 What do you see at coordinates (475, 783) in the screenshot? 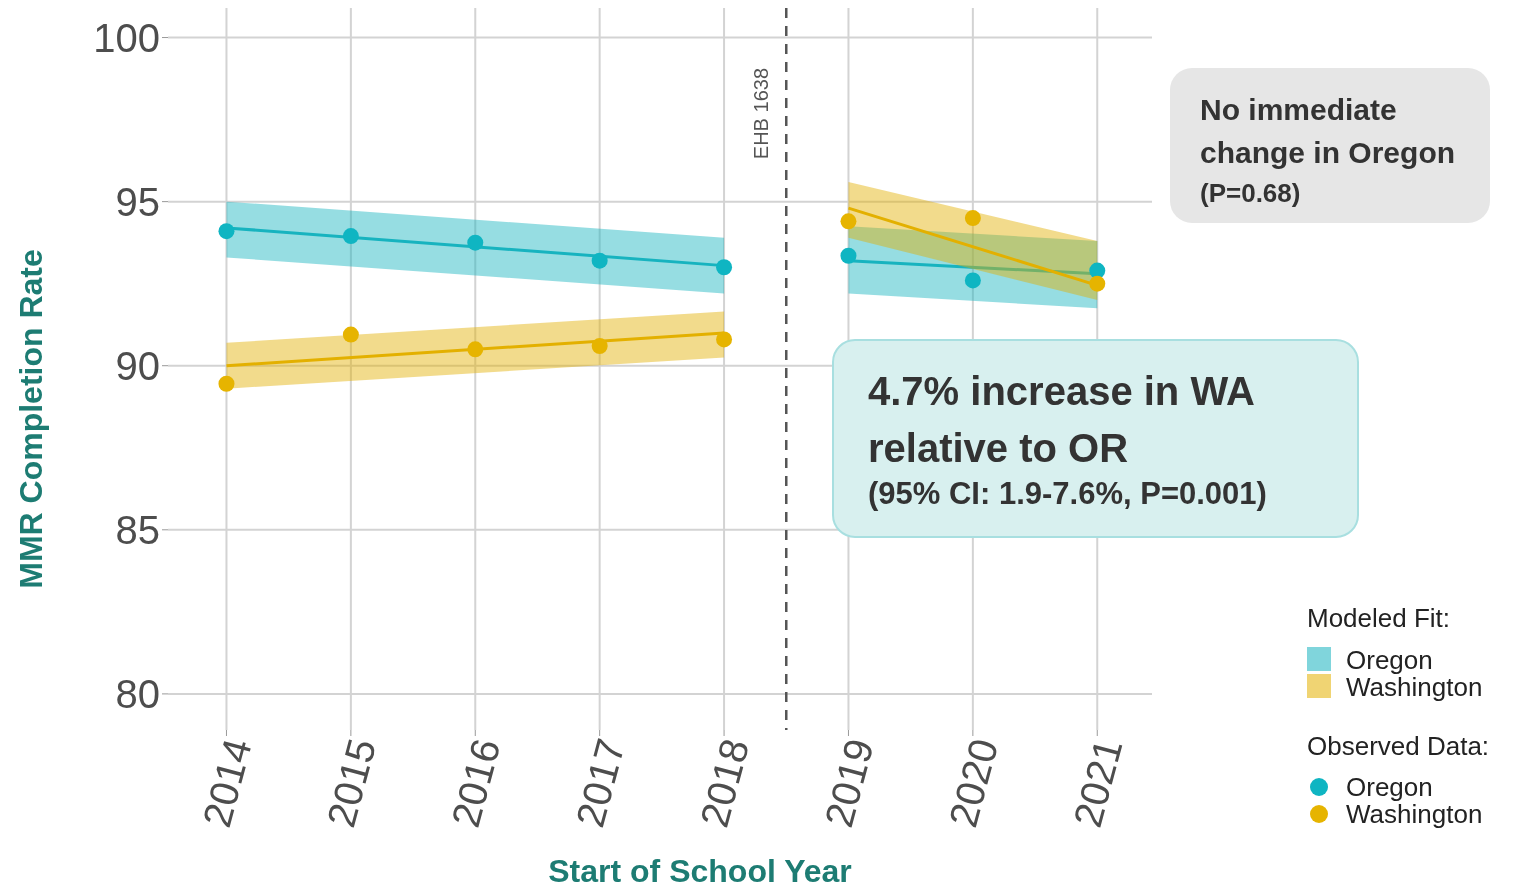
I see `x-tick-label: 2016` at bounding box center [475, 783].